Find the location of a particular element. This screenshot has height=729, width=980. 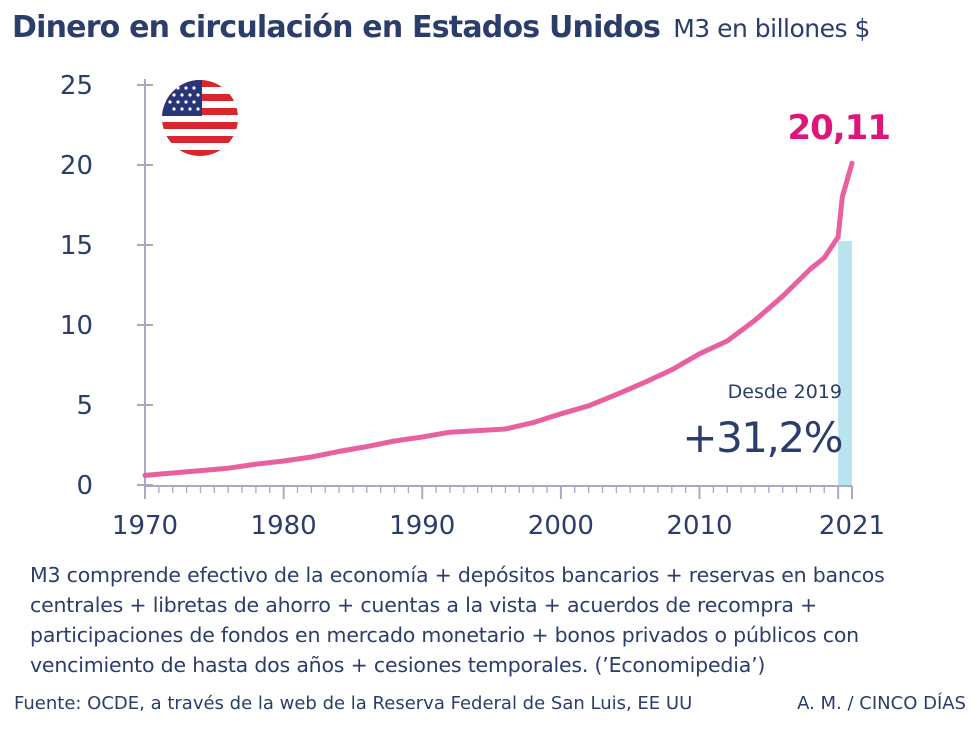

highlight-percent-label: +31,2% is located at coordinates (762, 437).